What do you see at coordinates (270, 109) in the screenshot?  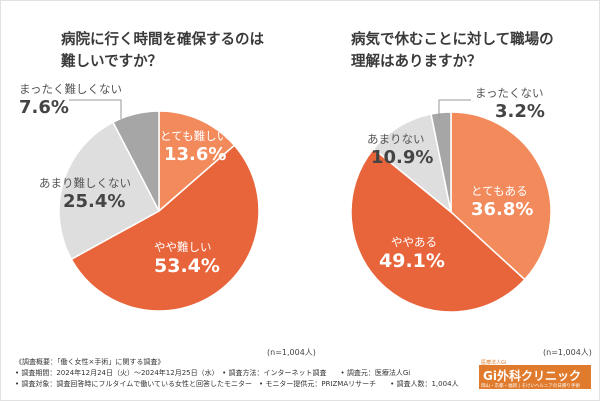 I see `callout-lines` at bounding box center [270, 109].